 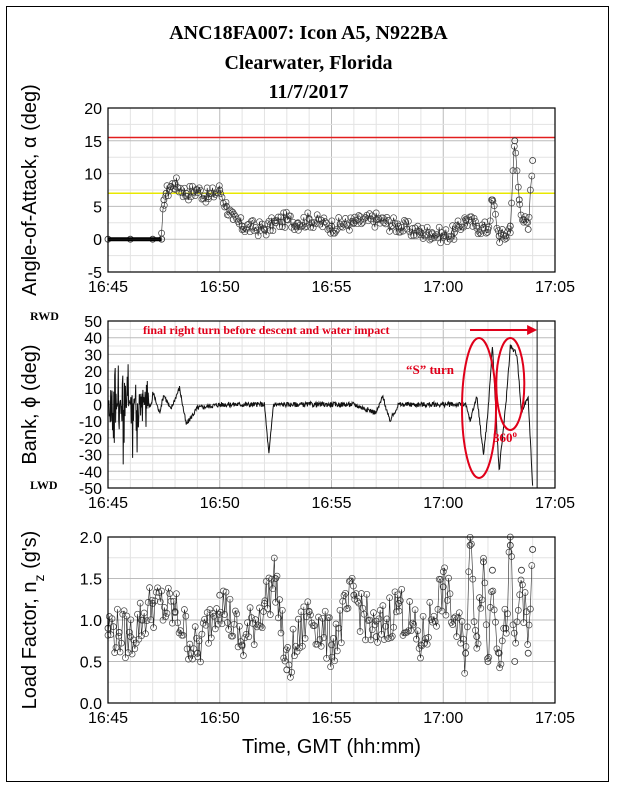 I want to click on lwd-label: LWD, so click(x=44, y=485).